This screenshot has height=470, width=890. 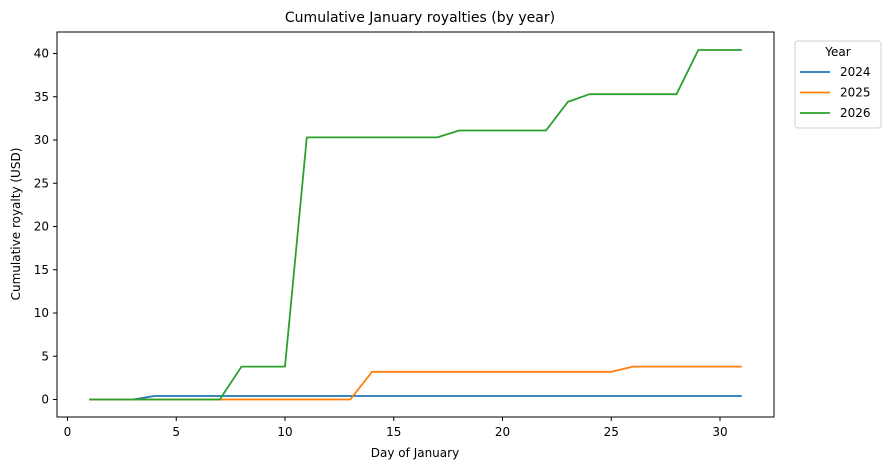 I want to click on x-axis-ticks: 0 5 10 15 20 25 30, so click(x=396, y=428).